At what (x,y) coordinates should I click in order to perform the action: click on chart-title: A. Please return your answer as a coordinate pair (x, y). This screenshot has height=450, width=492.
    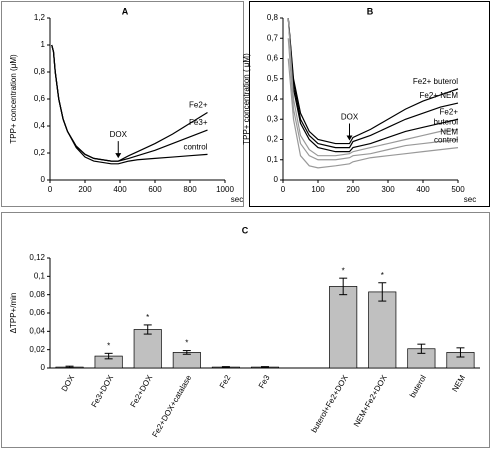
    Looking at the image, I should click on (125, 11).